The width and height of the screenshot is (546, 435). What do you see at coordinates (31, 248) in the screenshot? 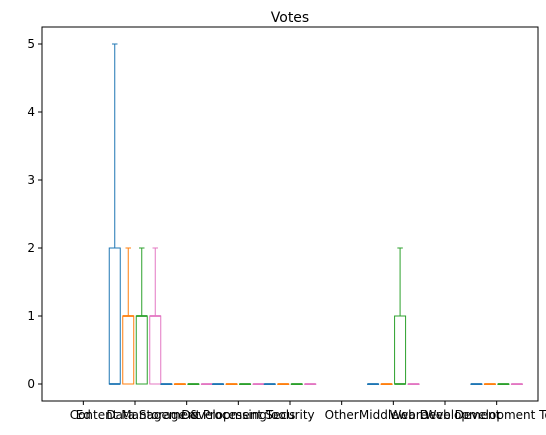
I see `y-tick-label: 2` at bounding box center [31, 248].